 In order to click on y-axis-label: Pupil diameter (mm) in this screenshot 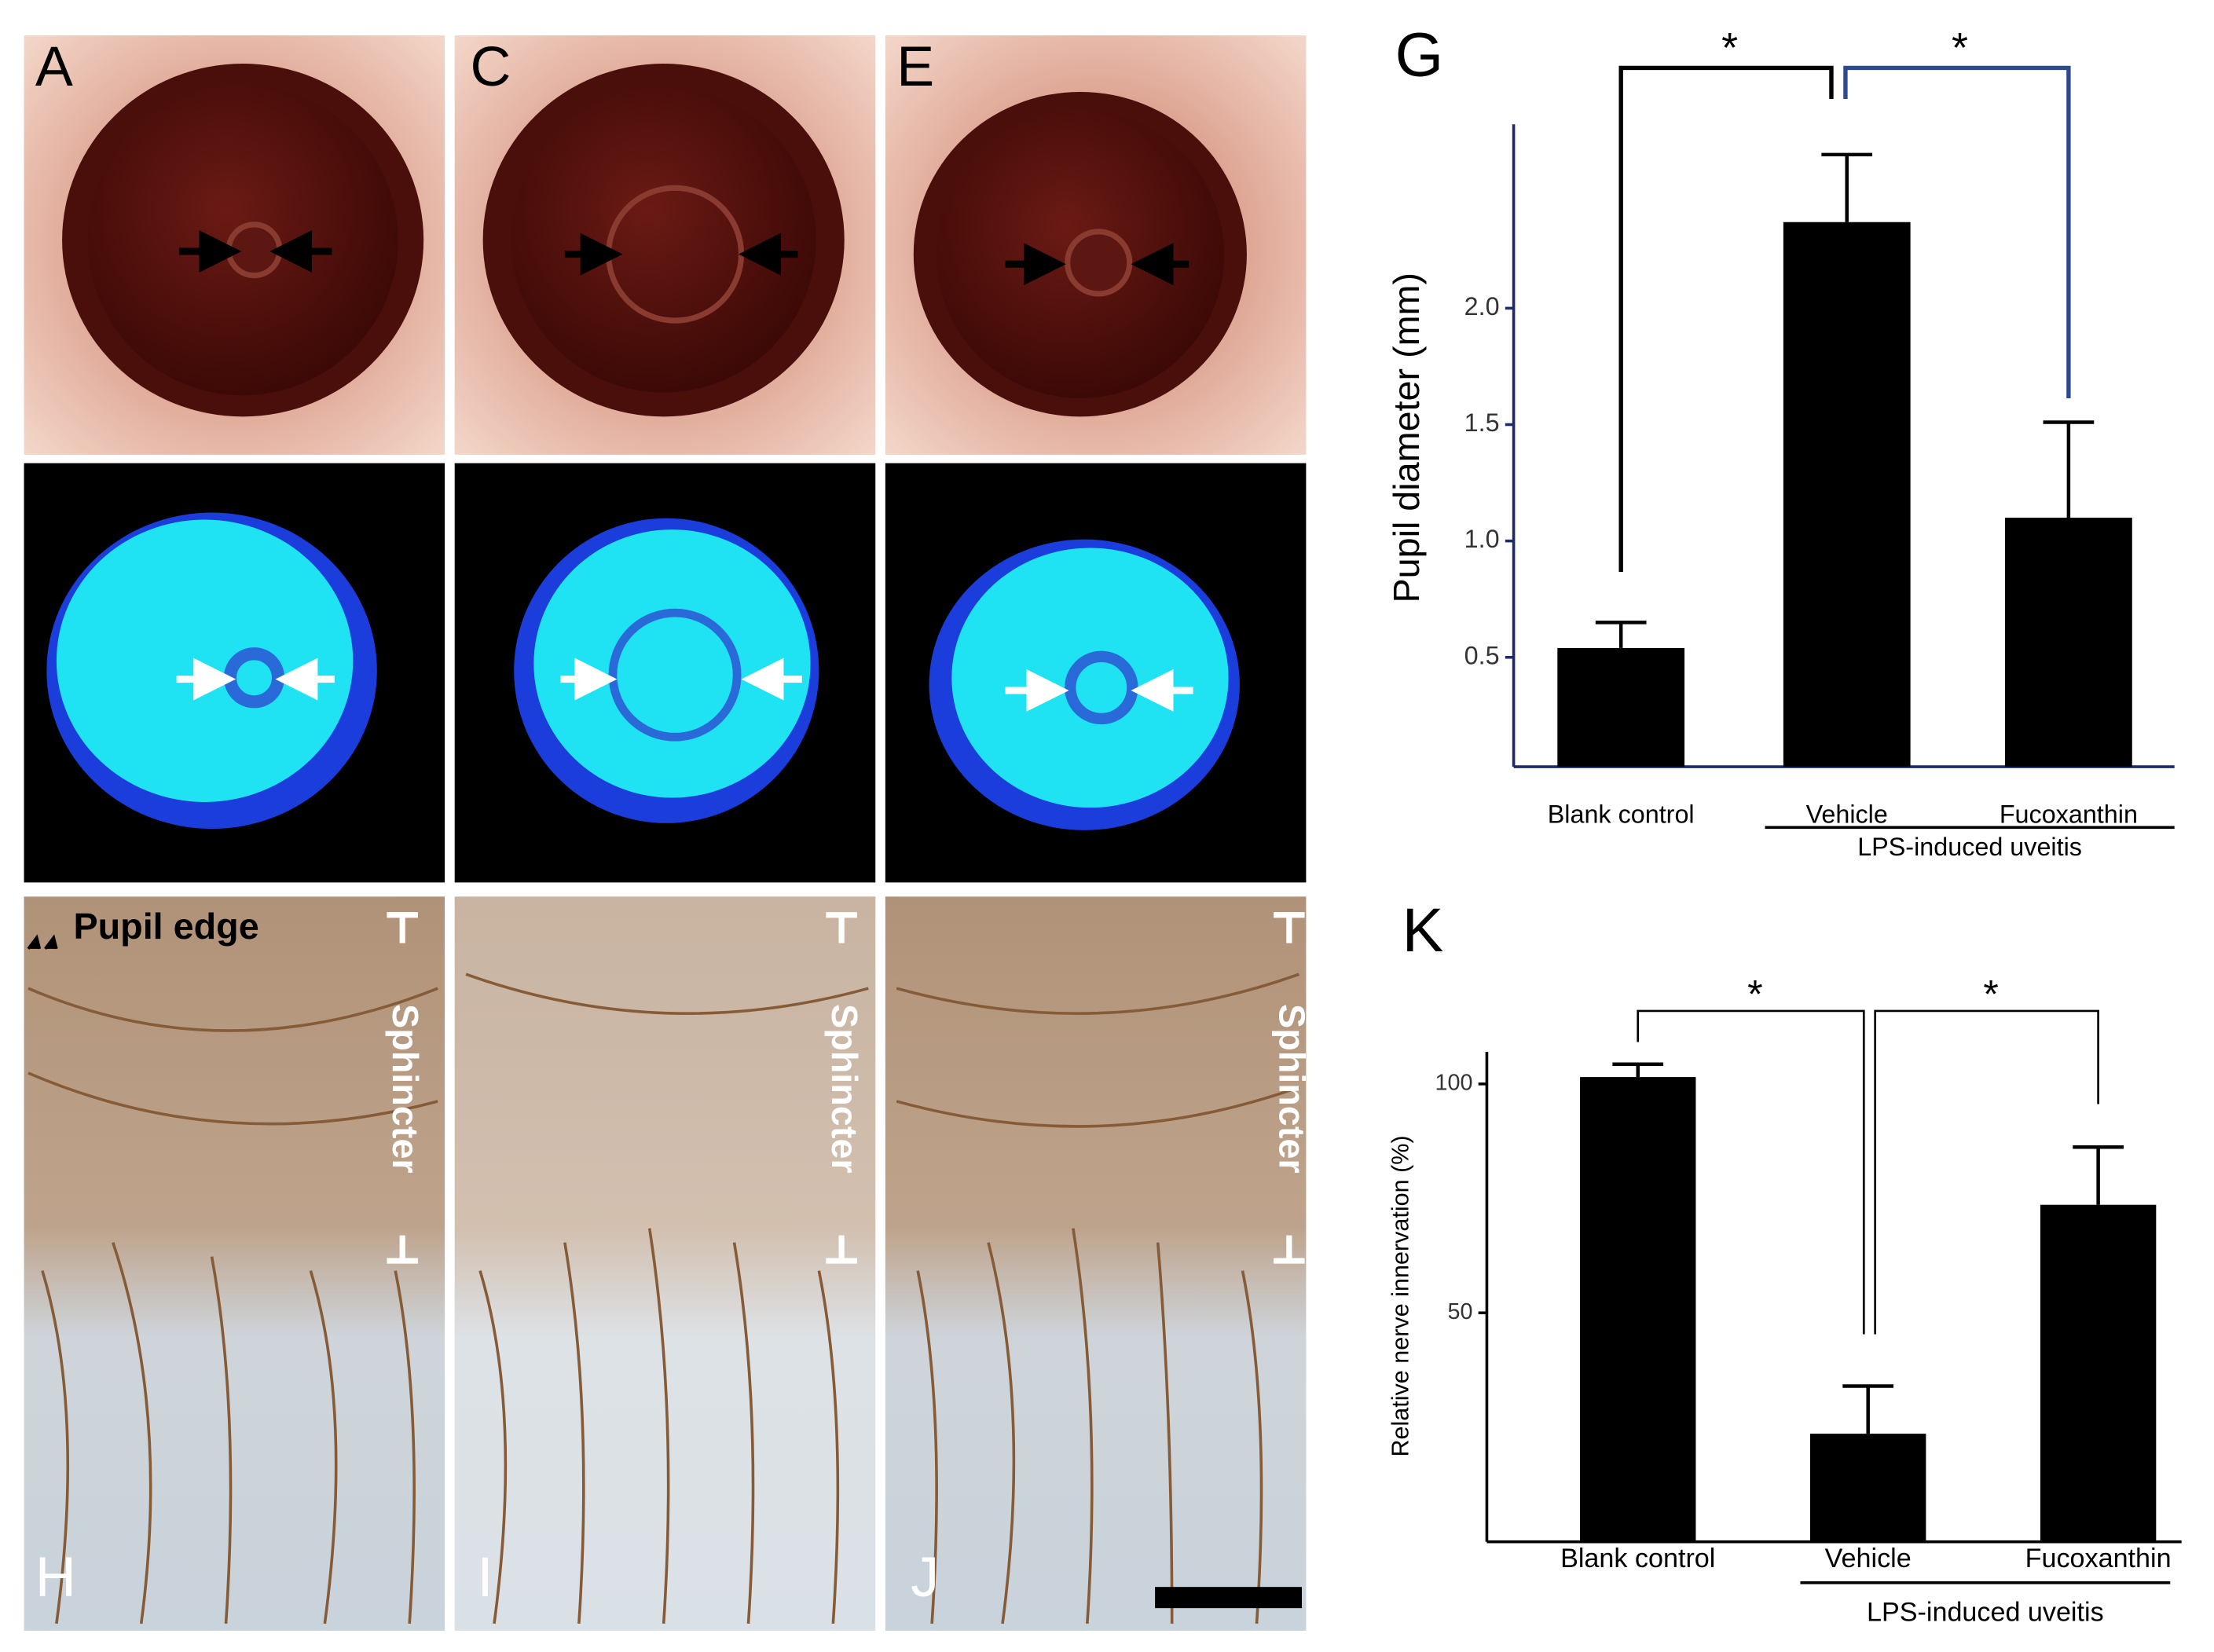, I will do `click(1406, 438)`.